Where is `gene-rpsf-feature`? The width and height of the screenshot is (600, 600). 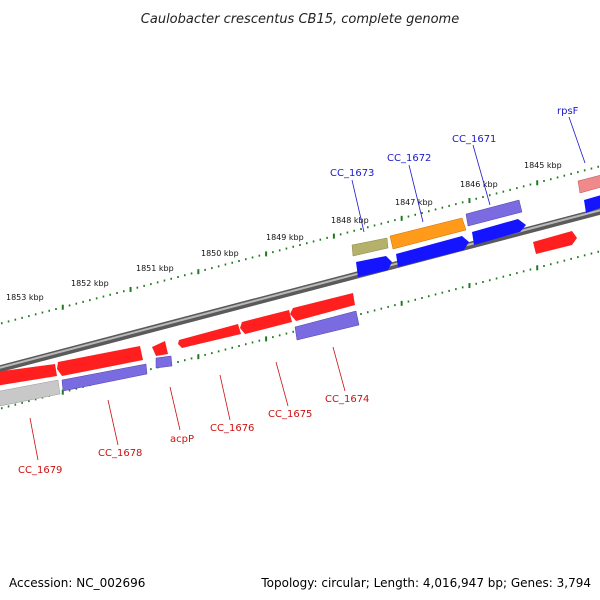
gene-rpsf-feature is located at coordinates (588, 184).